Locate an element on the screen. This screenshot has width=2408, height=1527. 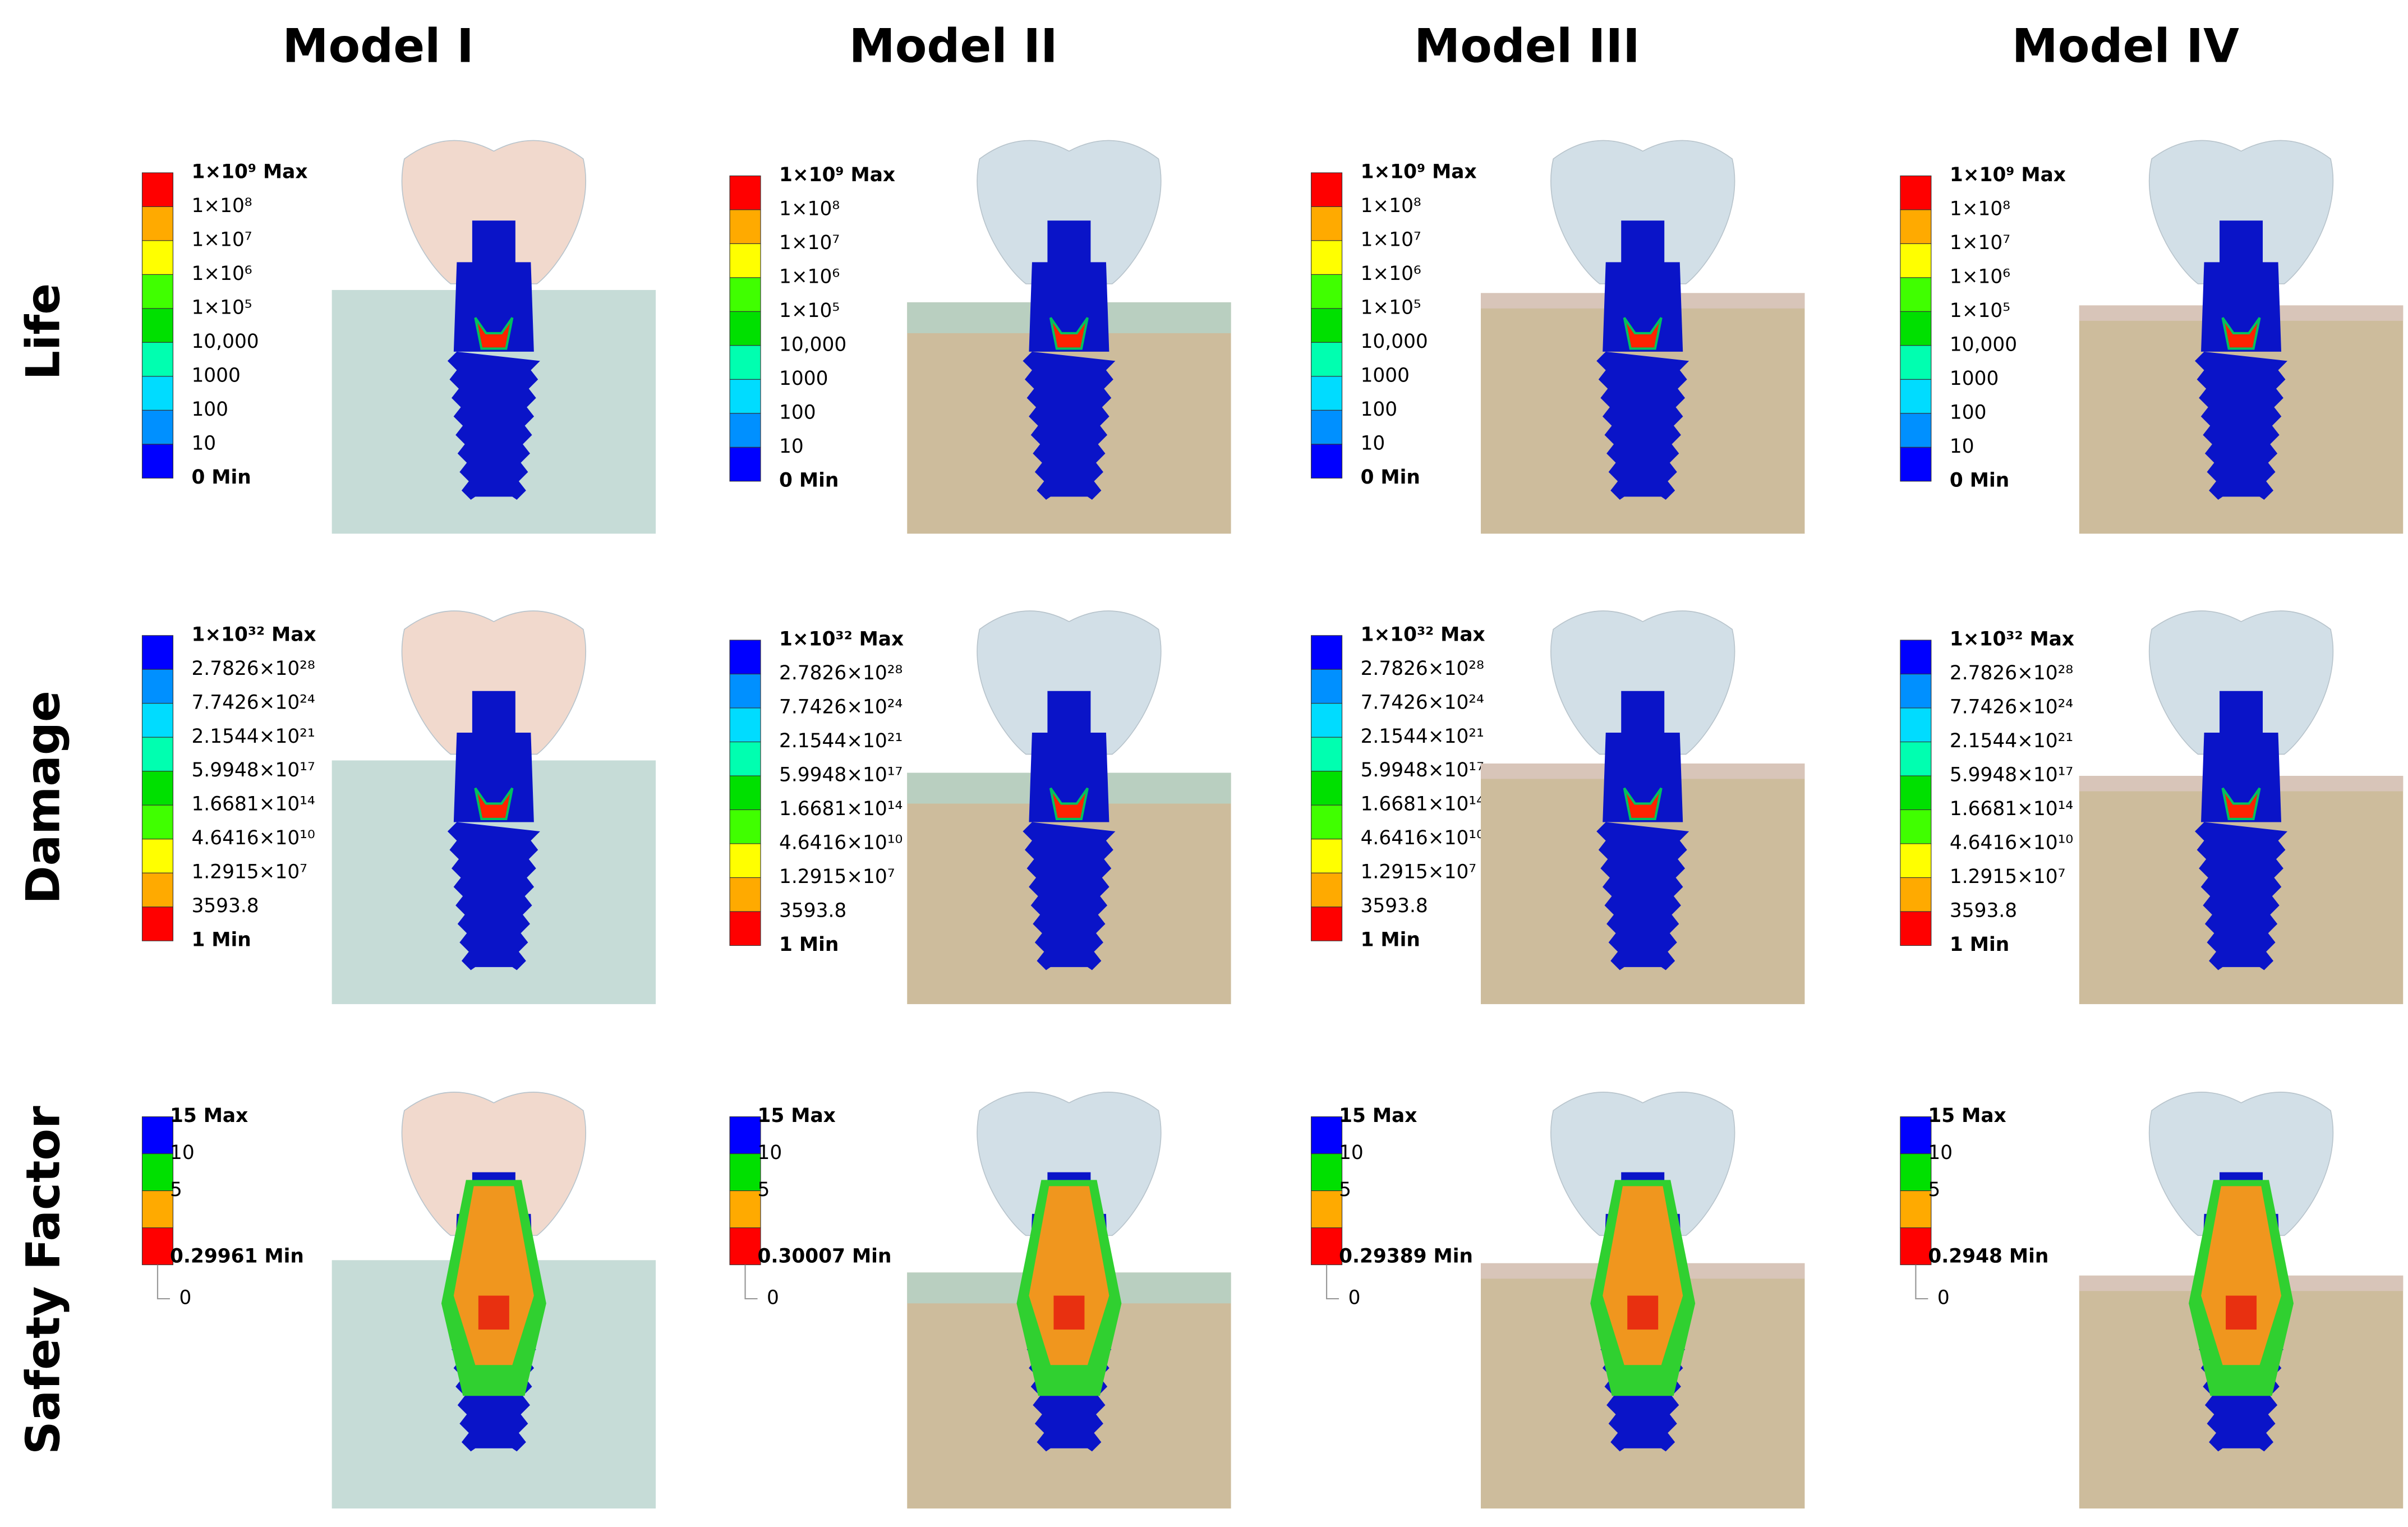
legend-label: 1×10⁶ is located at coordinates (1391, 274).